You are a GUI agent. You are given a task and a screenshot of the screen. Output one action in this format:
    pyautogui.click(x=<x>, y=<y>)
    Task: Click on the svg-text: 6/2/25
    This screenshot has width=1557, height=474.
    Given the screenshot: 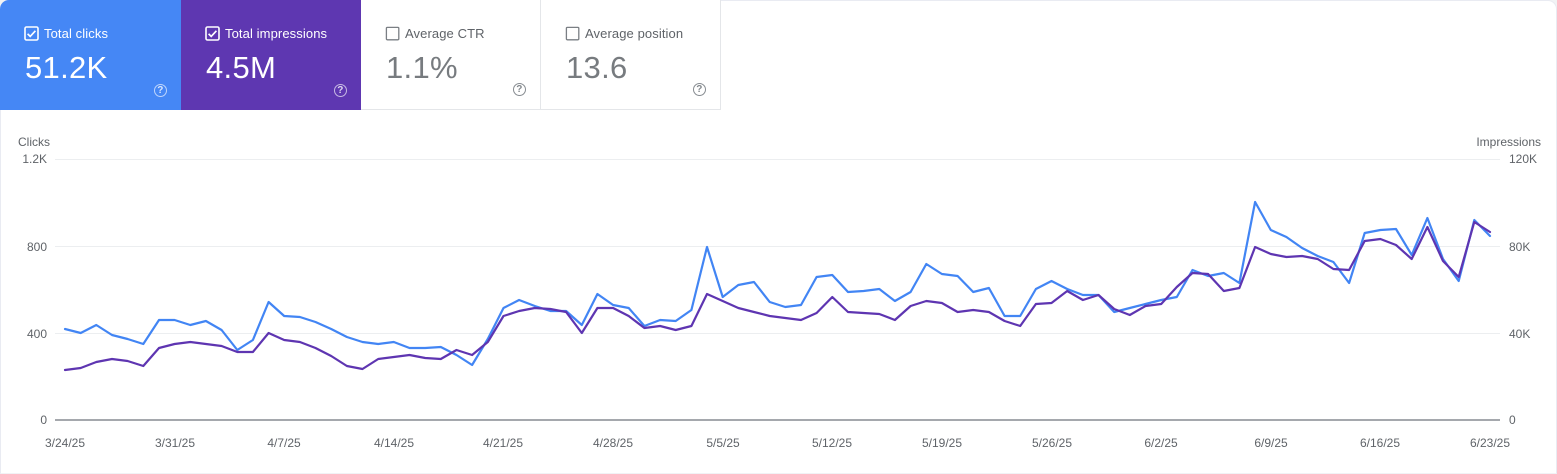 What is the action you would take?
    pyautogui.click(x=1161, y=443)
    